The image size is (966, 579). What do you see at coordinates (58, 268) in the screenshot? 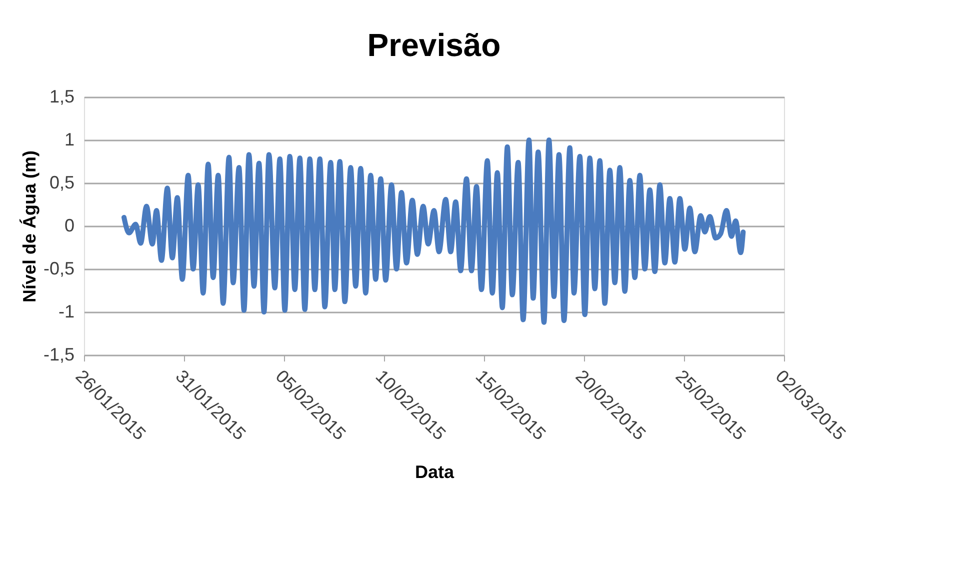
I see `y-tick-label: -0,5` at bounding box center [58, 268].